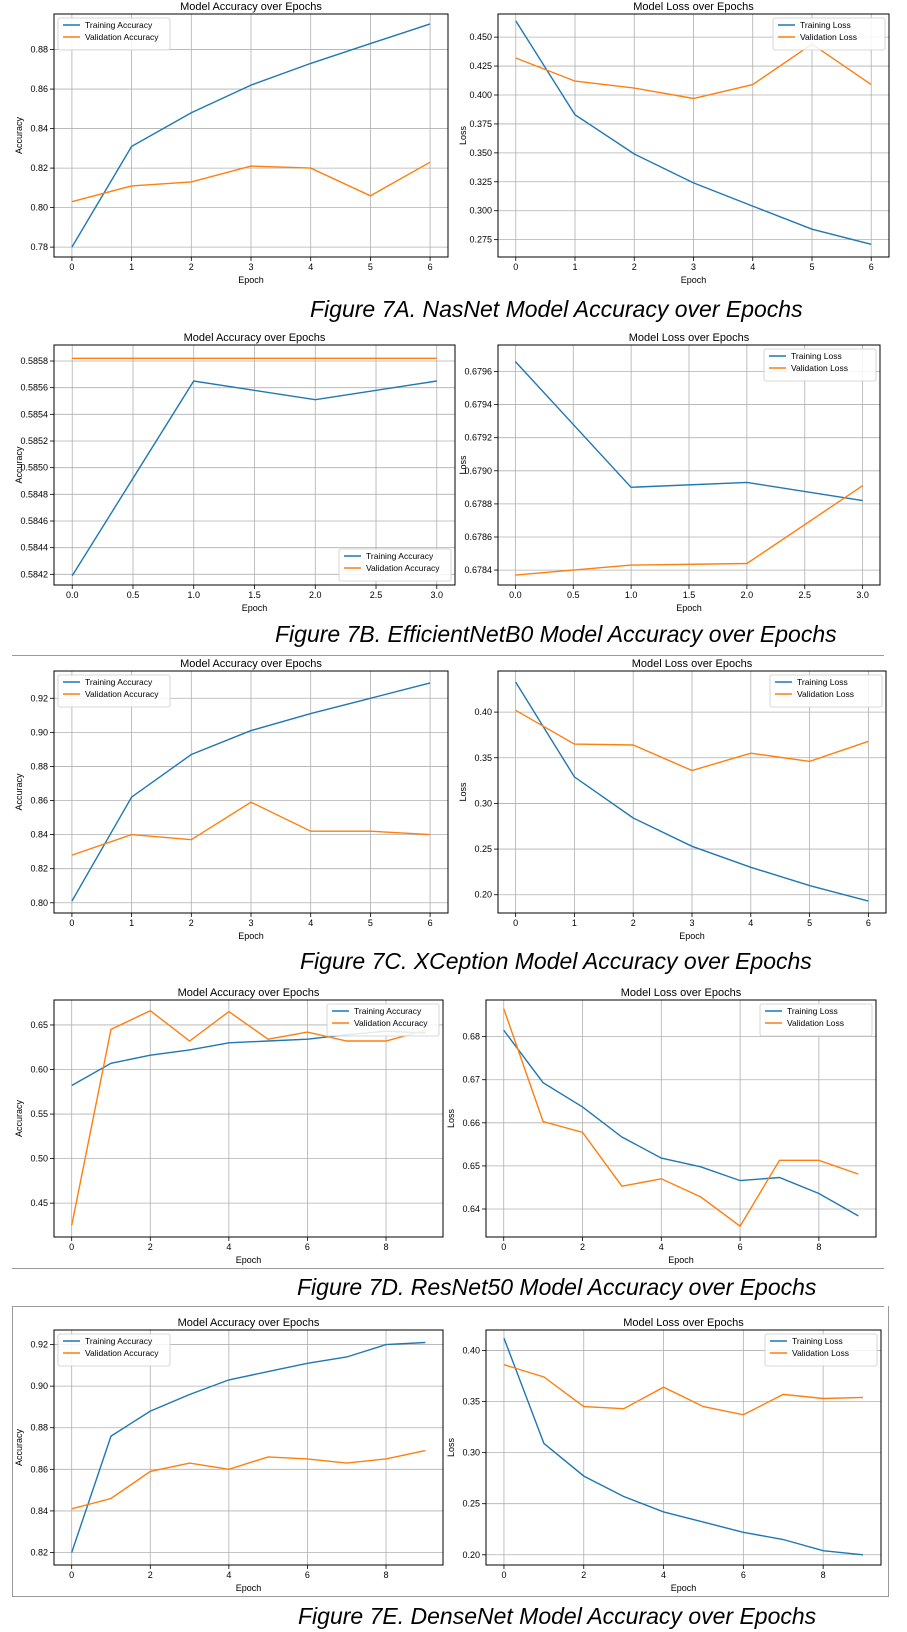  Describe the element at coordinates (12, 1451) in the screenshot. I see `frame-line-left` at that location.